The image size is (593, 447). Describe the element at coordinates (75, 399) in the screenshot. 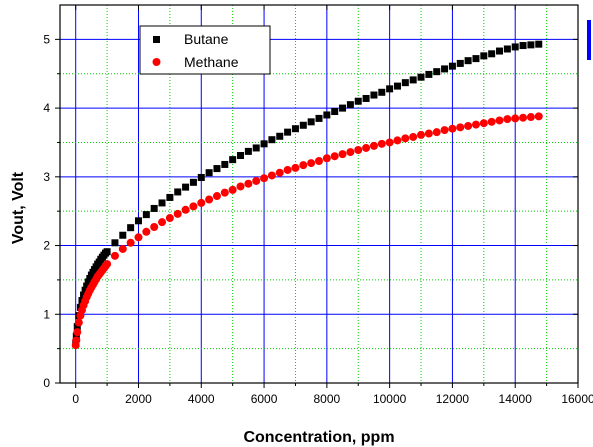

I see `x-tick-label: 0` at that location.